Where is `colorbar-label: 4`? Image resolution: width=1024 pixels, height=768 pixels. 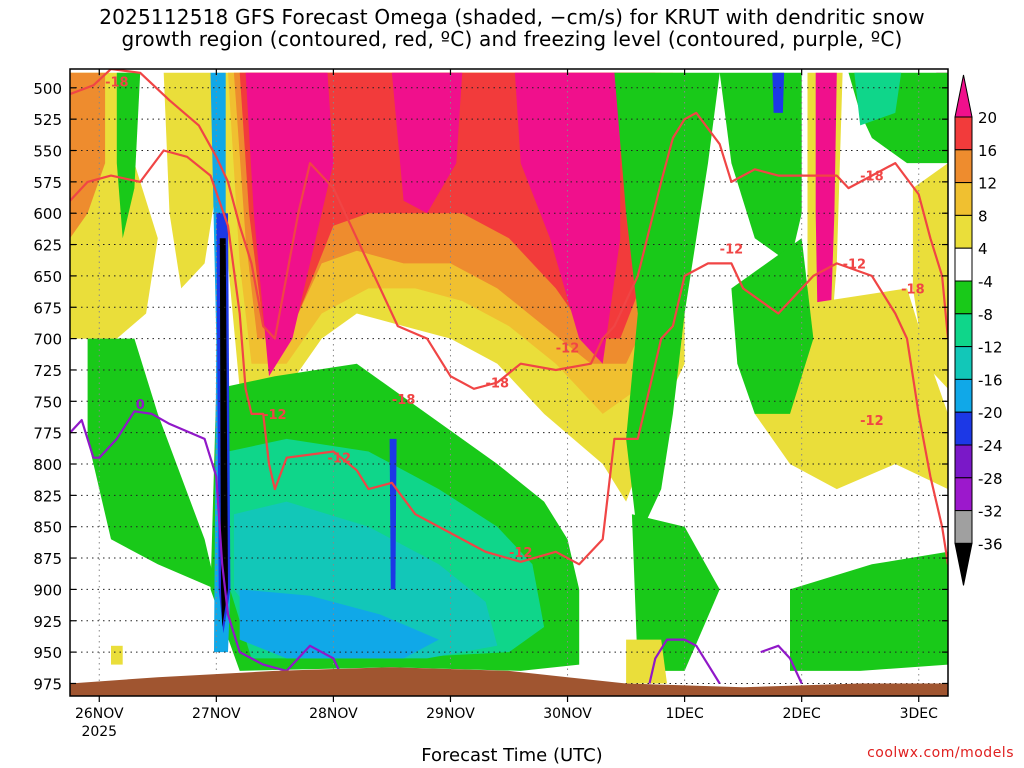 colorbar-label: 4 is located at coordinates (983, 249).